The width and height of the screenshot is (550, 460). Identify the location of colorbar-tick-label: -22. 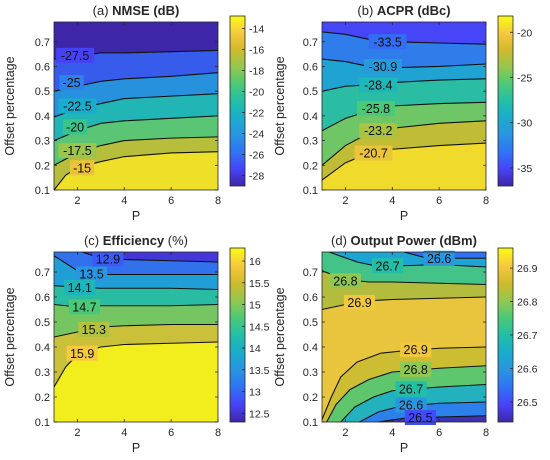
(256, 114).